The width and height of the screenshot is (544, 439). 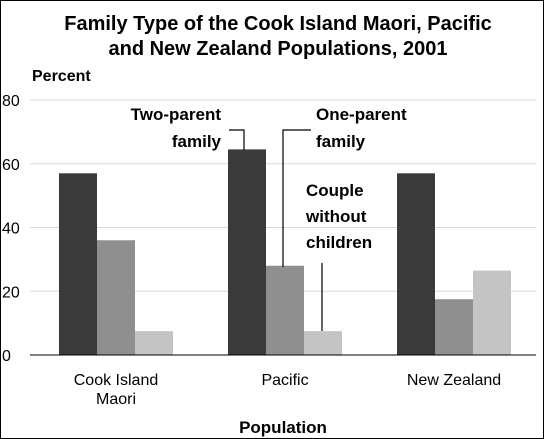 I want to click on category-label: Pacific, so click(x=284, y=380).